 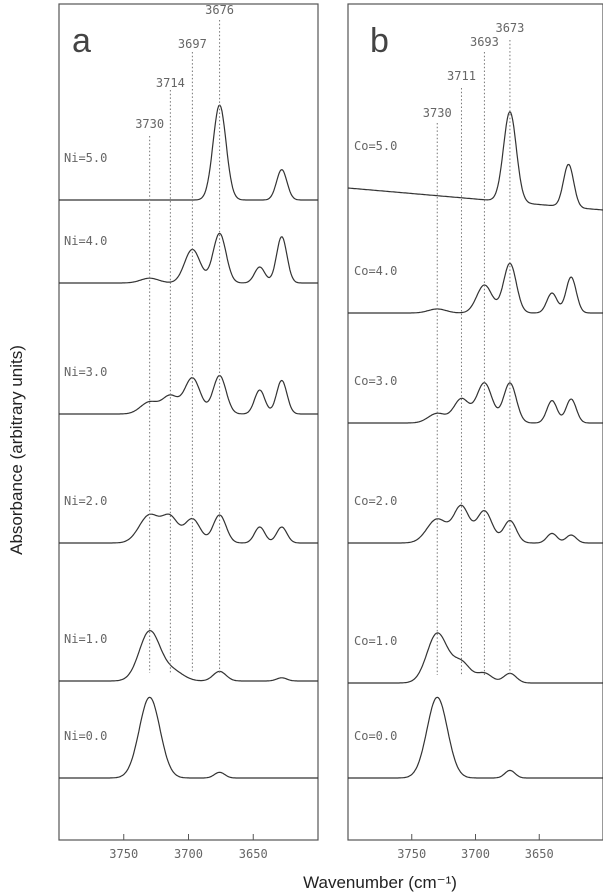 I want to click on curve-label: Ni=0.0, so click(x=85, y=736).